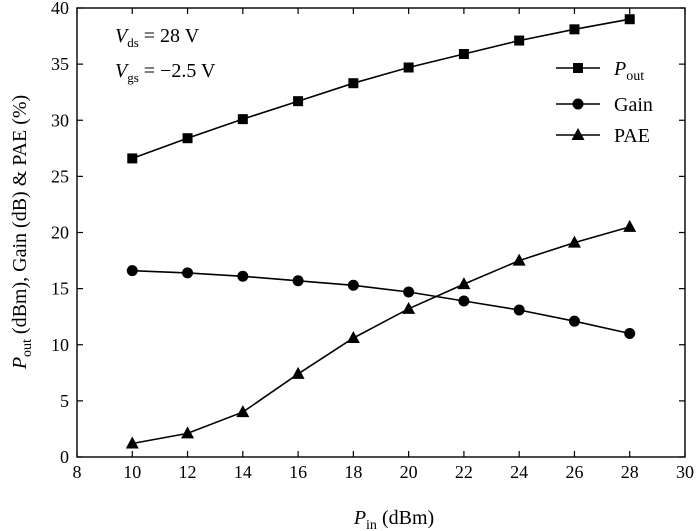 This screenshot has width=700, height=531. Describe the element at coordinates (60, 289) in the screenshot. I see `y-tick-label: 15` at that location.